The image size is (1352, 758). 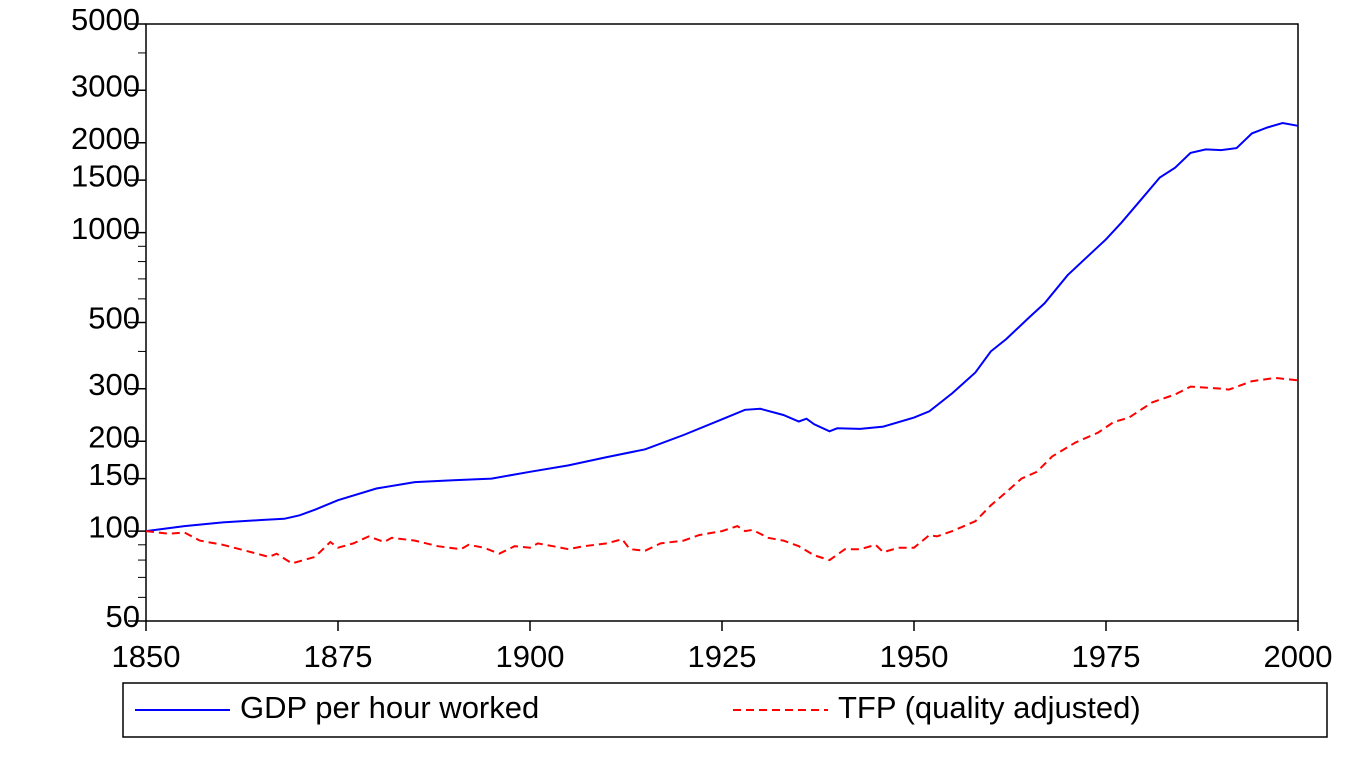 What do you see at coordinates (722, 656) in the screenshot?
I see `x-tick-label: 1925` at bounding box center [722, 656].